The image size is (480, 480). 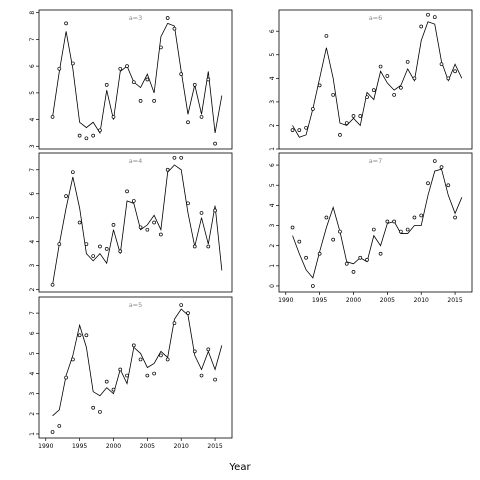 I want to click on x-axis-label: Year, so click(x=239, y=467).